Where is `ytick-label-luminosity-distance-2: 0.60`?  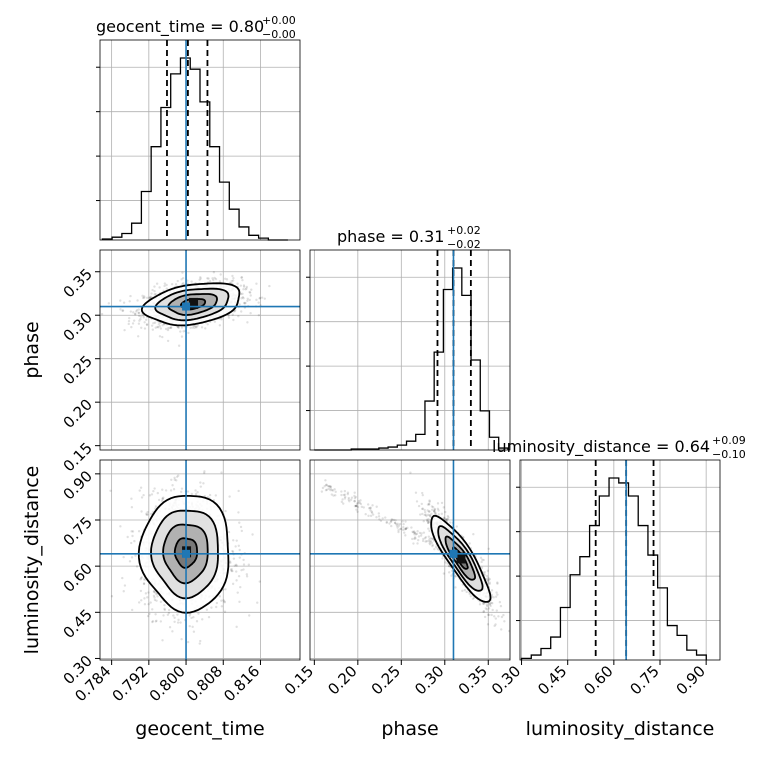
ytick-label-luminosity-distance-2: 0.60 is located at coordinates (78, 577).